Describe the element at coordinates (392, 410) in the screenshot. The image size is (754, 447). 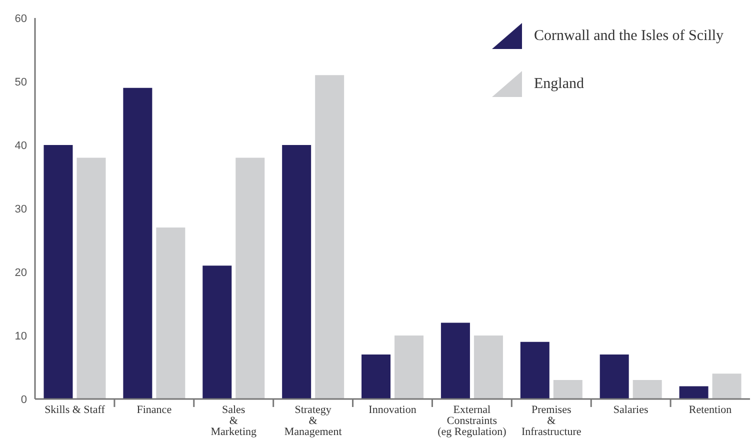
I see `x-tick-label: Innovation` at that location.